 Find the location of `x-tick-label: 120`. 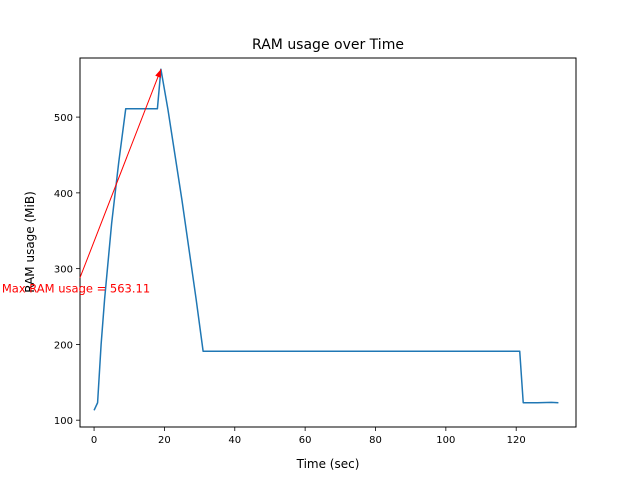

x-tick-label: 120 is located at coordinates (516, 440).